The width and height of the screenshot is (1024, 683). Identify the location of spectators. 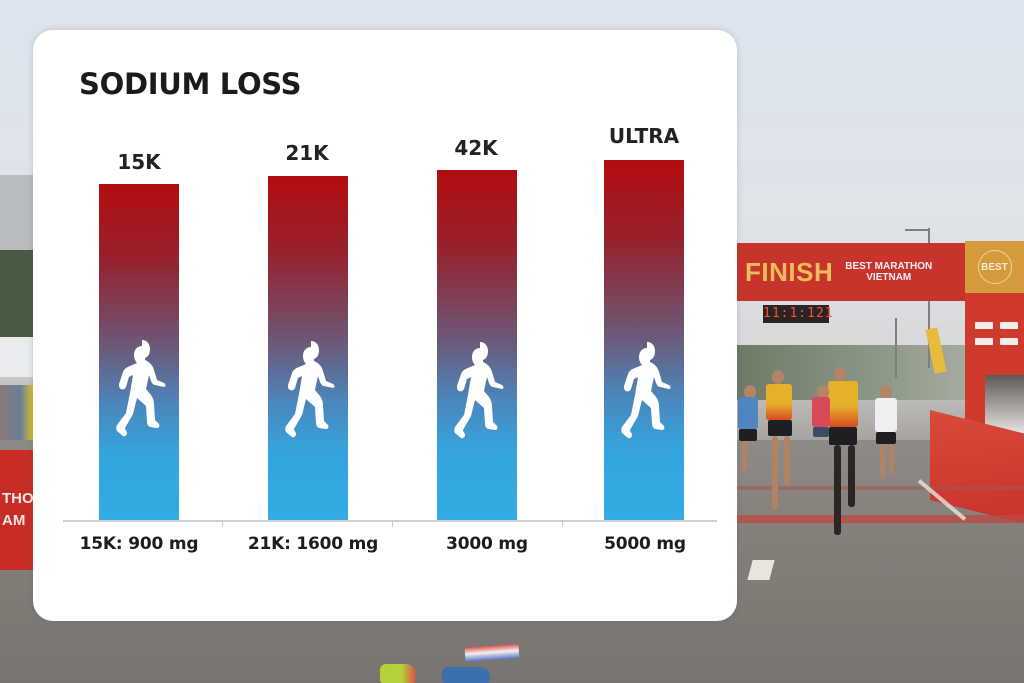
(17, 417).